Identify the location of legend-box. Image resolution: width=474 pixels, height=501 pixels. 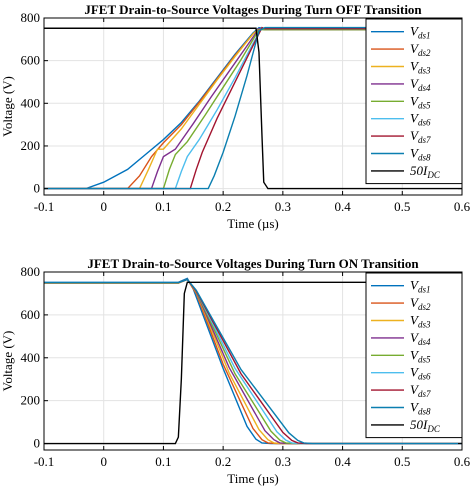
(414, 355).